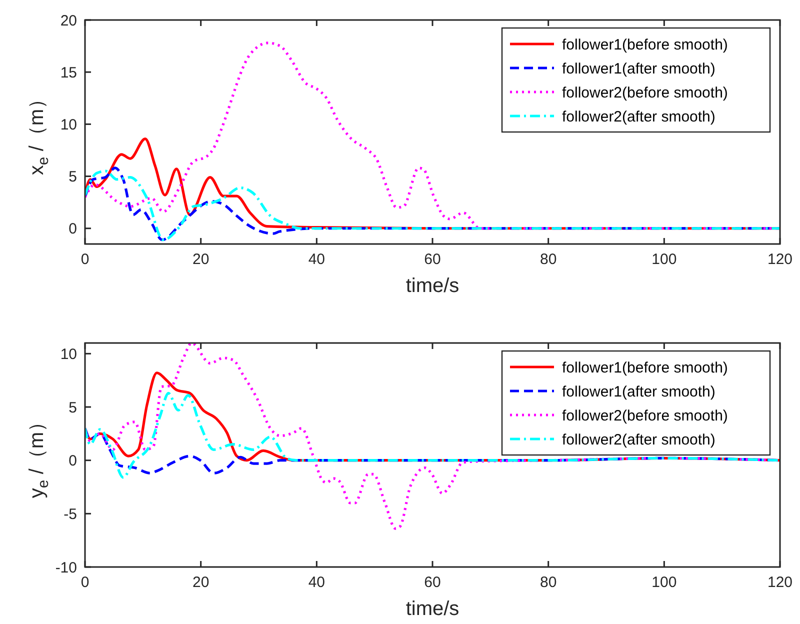 This screenshot has height=624, width=800. I want to click on y-tick-label: 15, so click(68, 73).